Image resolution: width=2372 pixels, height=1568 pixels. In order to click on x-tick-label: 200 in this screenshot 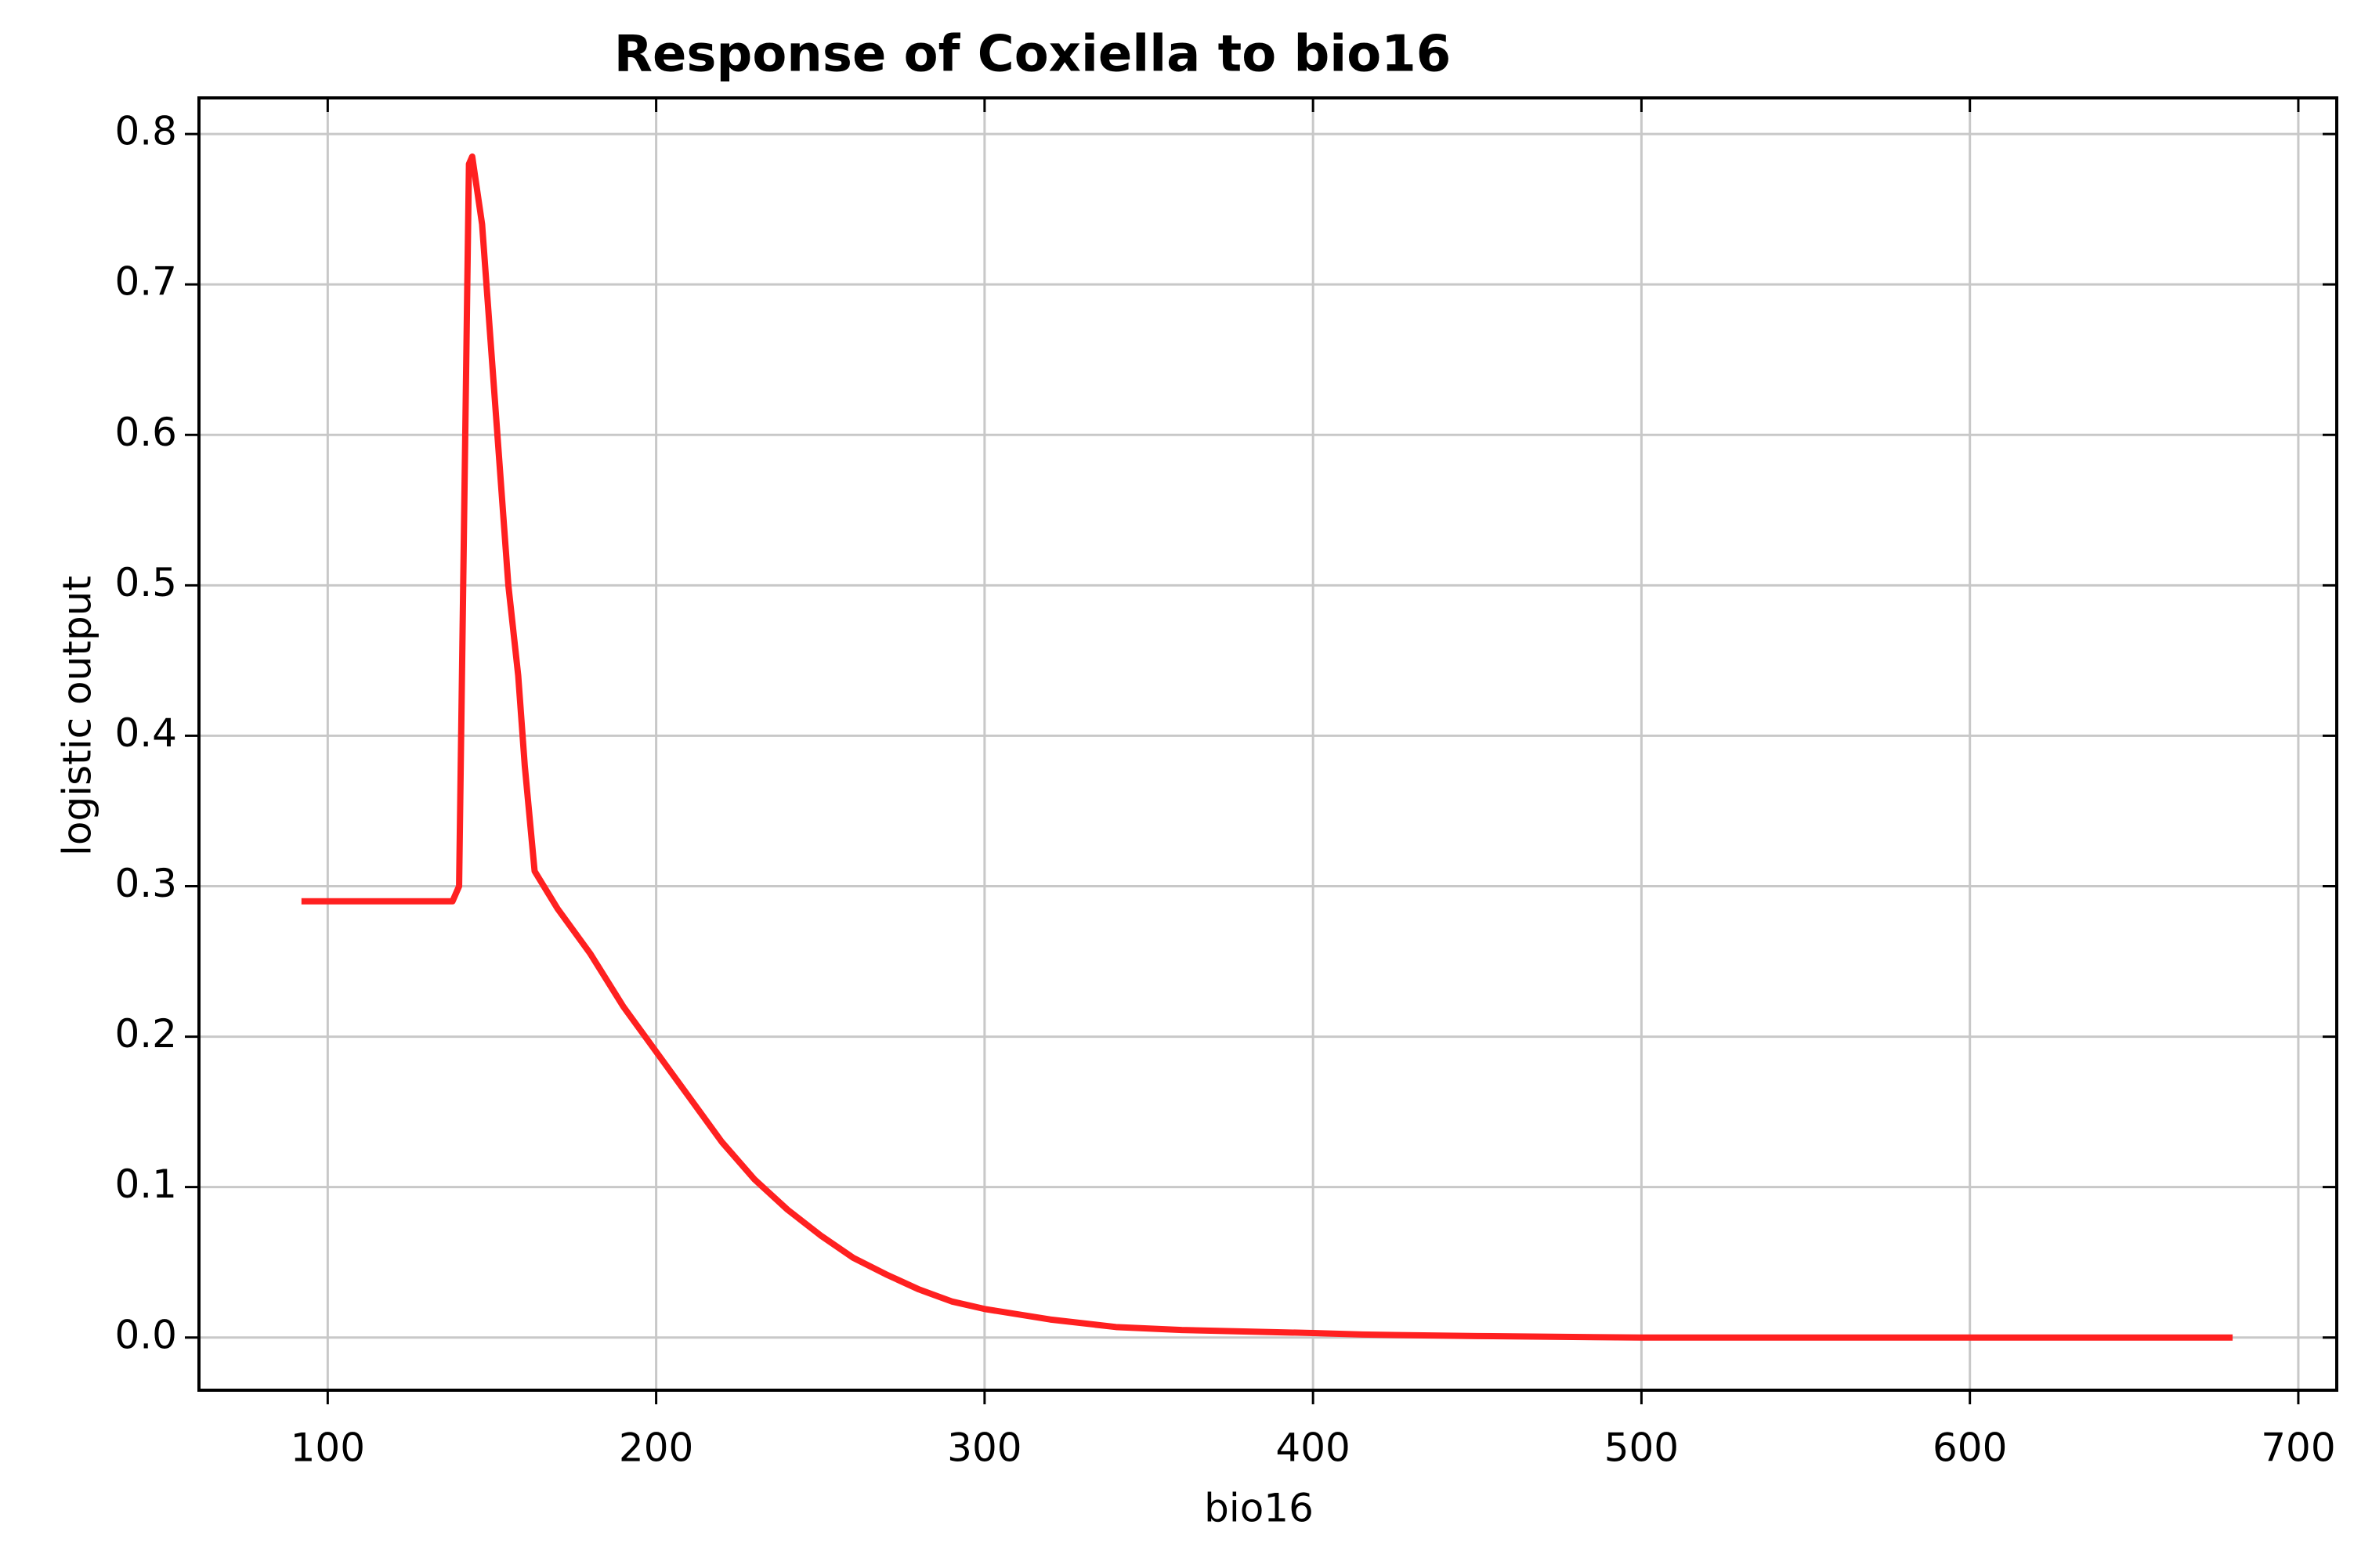, I will do `click(656, 1448)`.